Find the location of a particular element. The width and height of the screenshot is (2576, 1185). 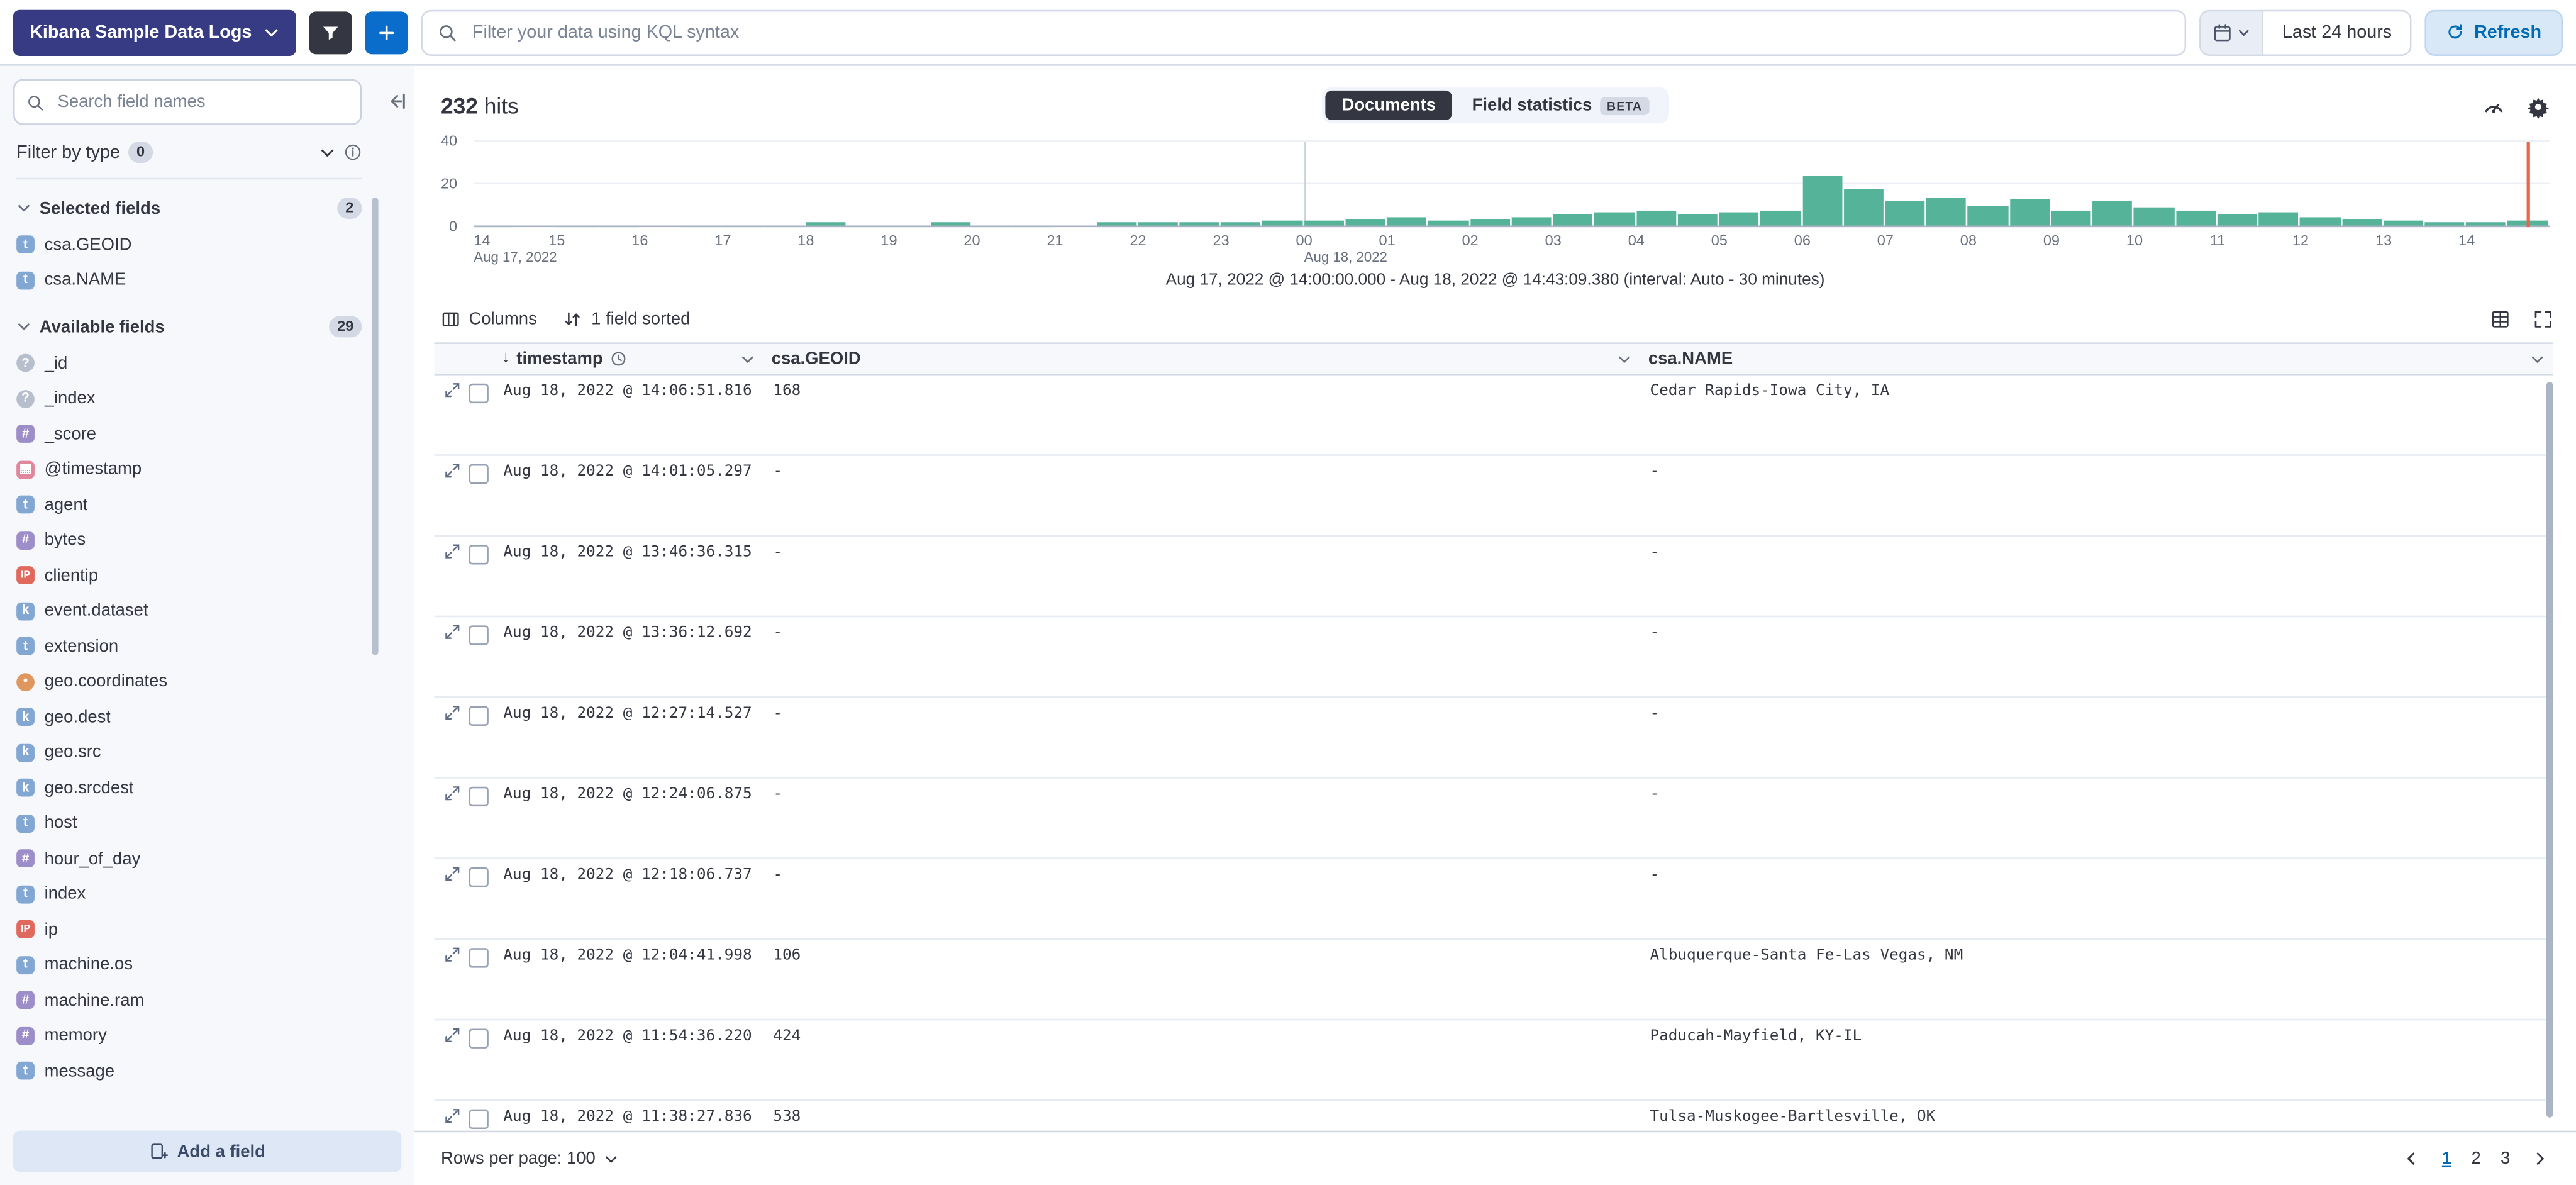

chart-options-button is located at coordinates (2538, 105).